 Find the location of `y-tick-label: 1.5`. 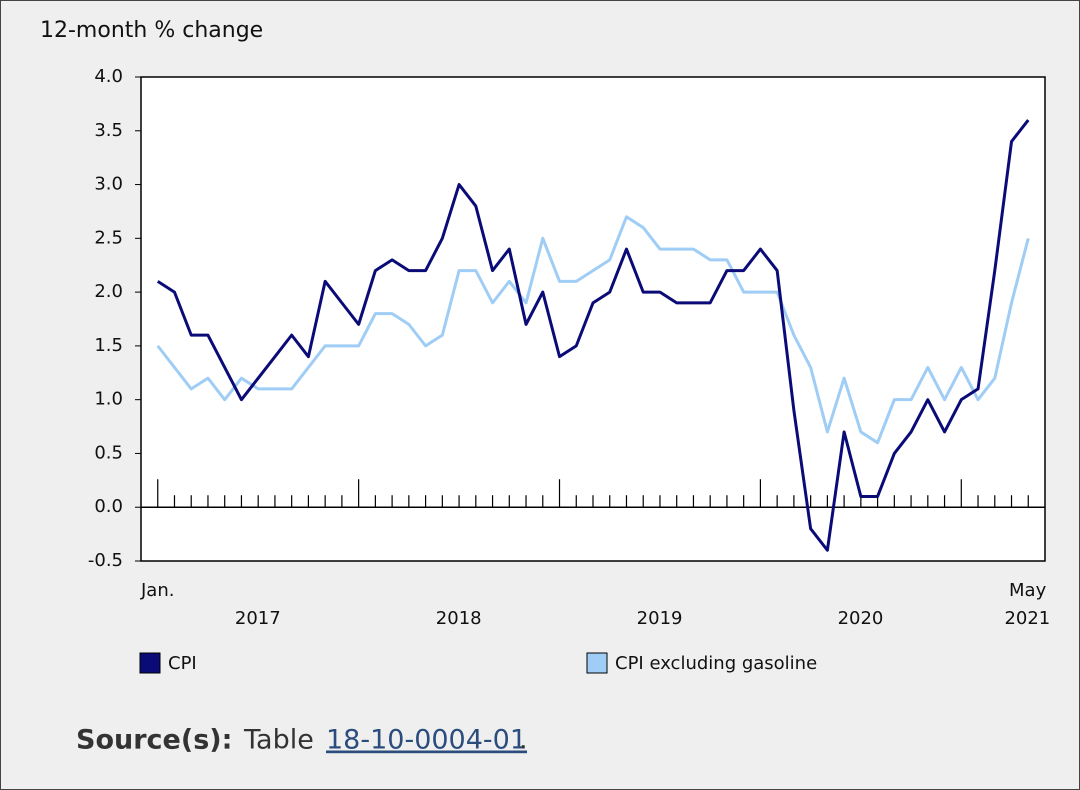

y-tick-label: 1.5 is located at coordinates (108, 345).